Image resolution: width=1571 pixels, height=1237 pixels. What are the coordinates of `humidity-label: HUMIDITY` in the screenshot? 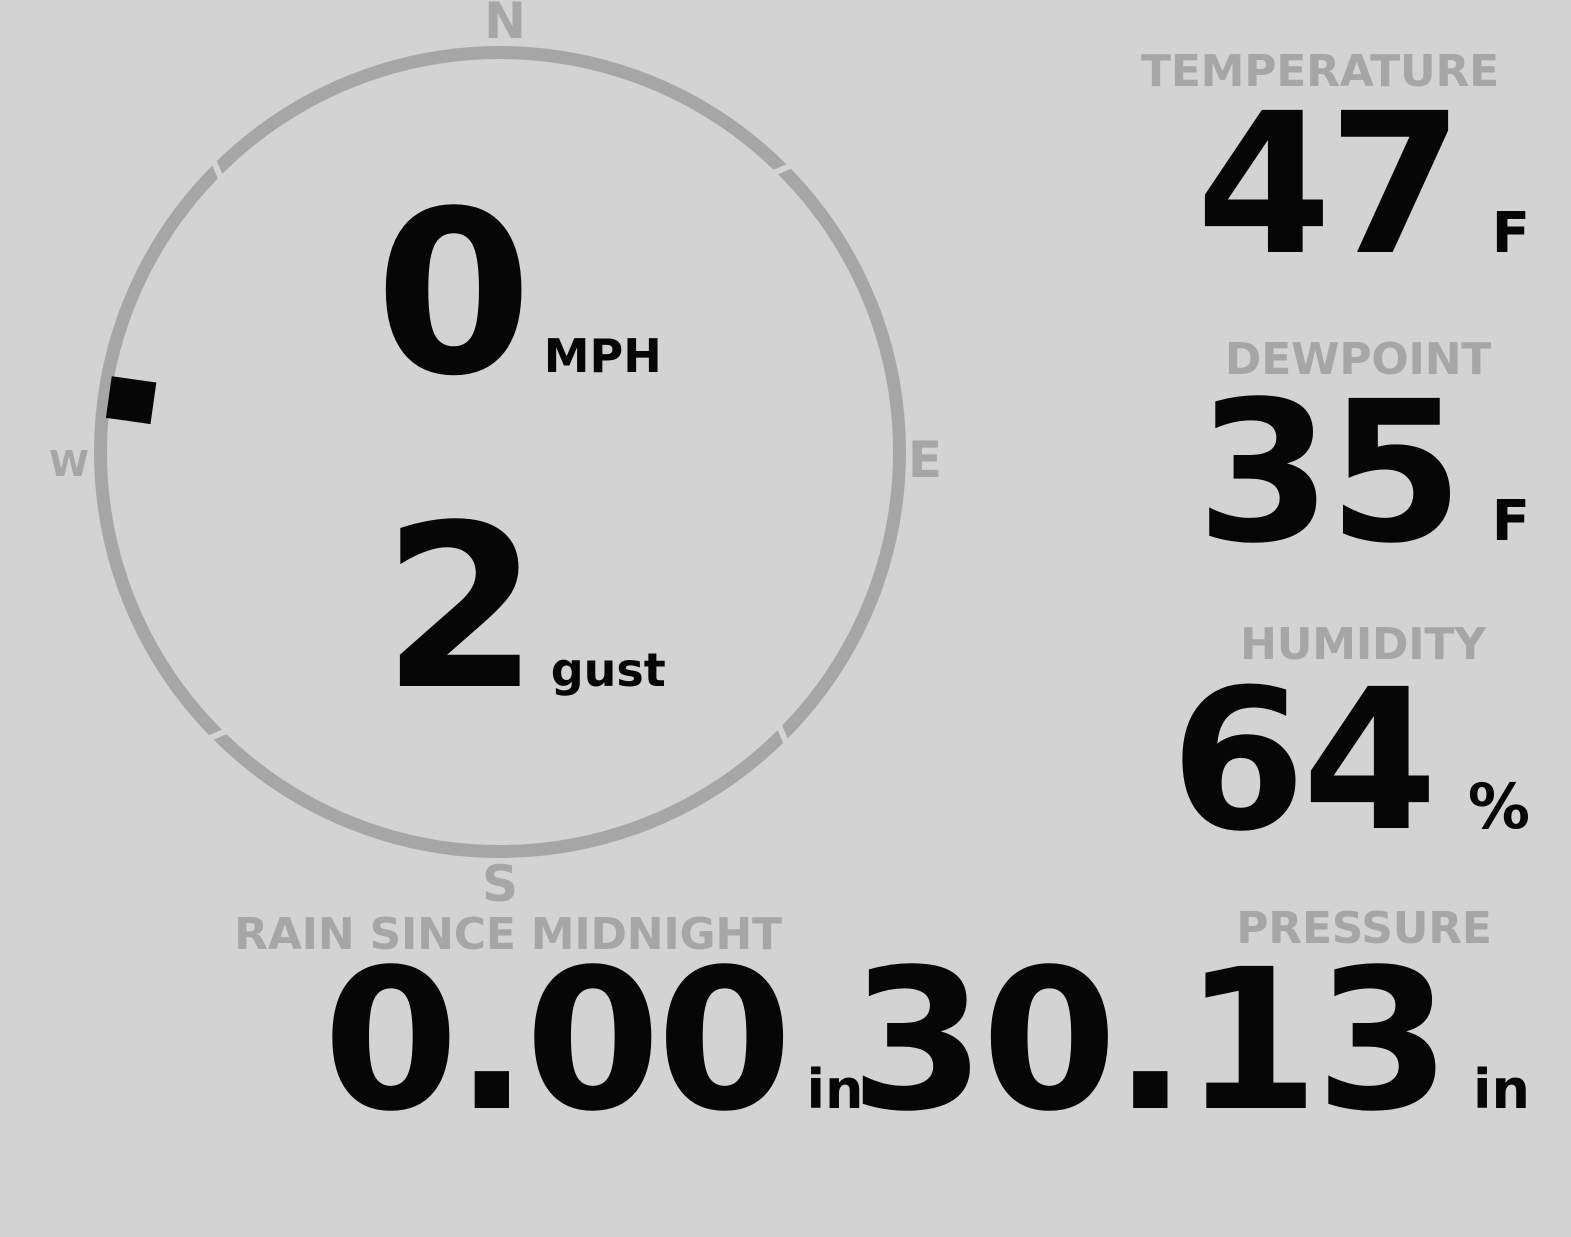 It's located at (1363, 644).